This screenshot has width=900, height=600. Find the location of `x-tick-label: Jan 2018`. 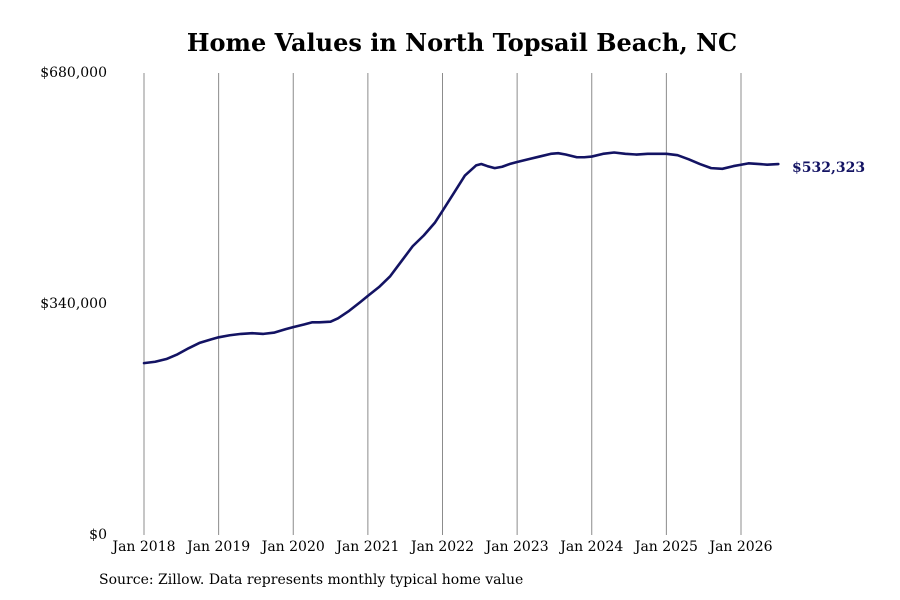

x-tick-label: Jan 2018 is located at coordinates (142, 547).